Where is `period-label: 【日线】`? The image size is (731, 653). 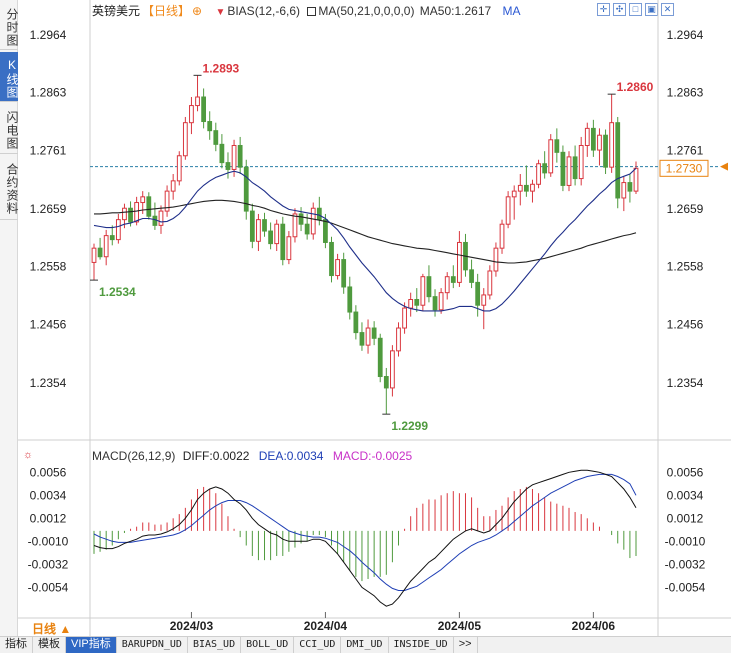 period-label: 【日线】 is located at coordinates (166, 11).